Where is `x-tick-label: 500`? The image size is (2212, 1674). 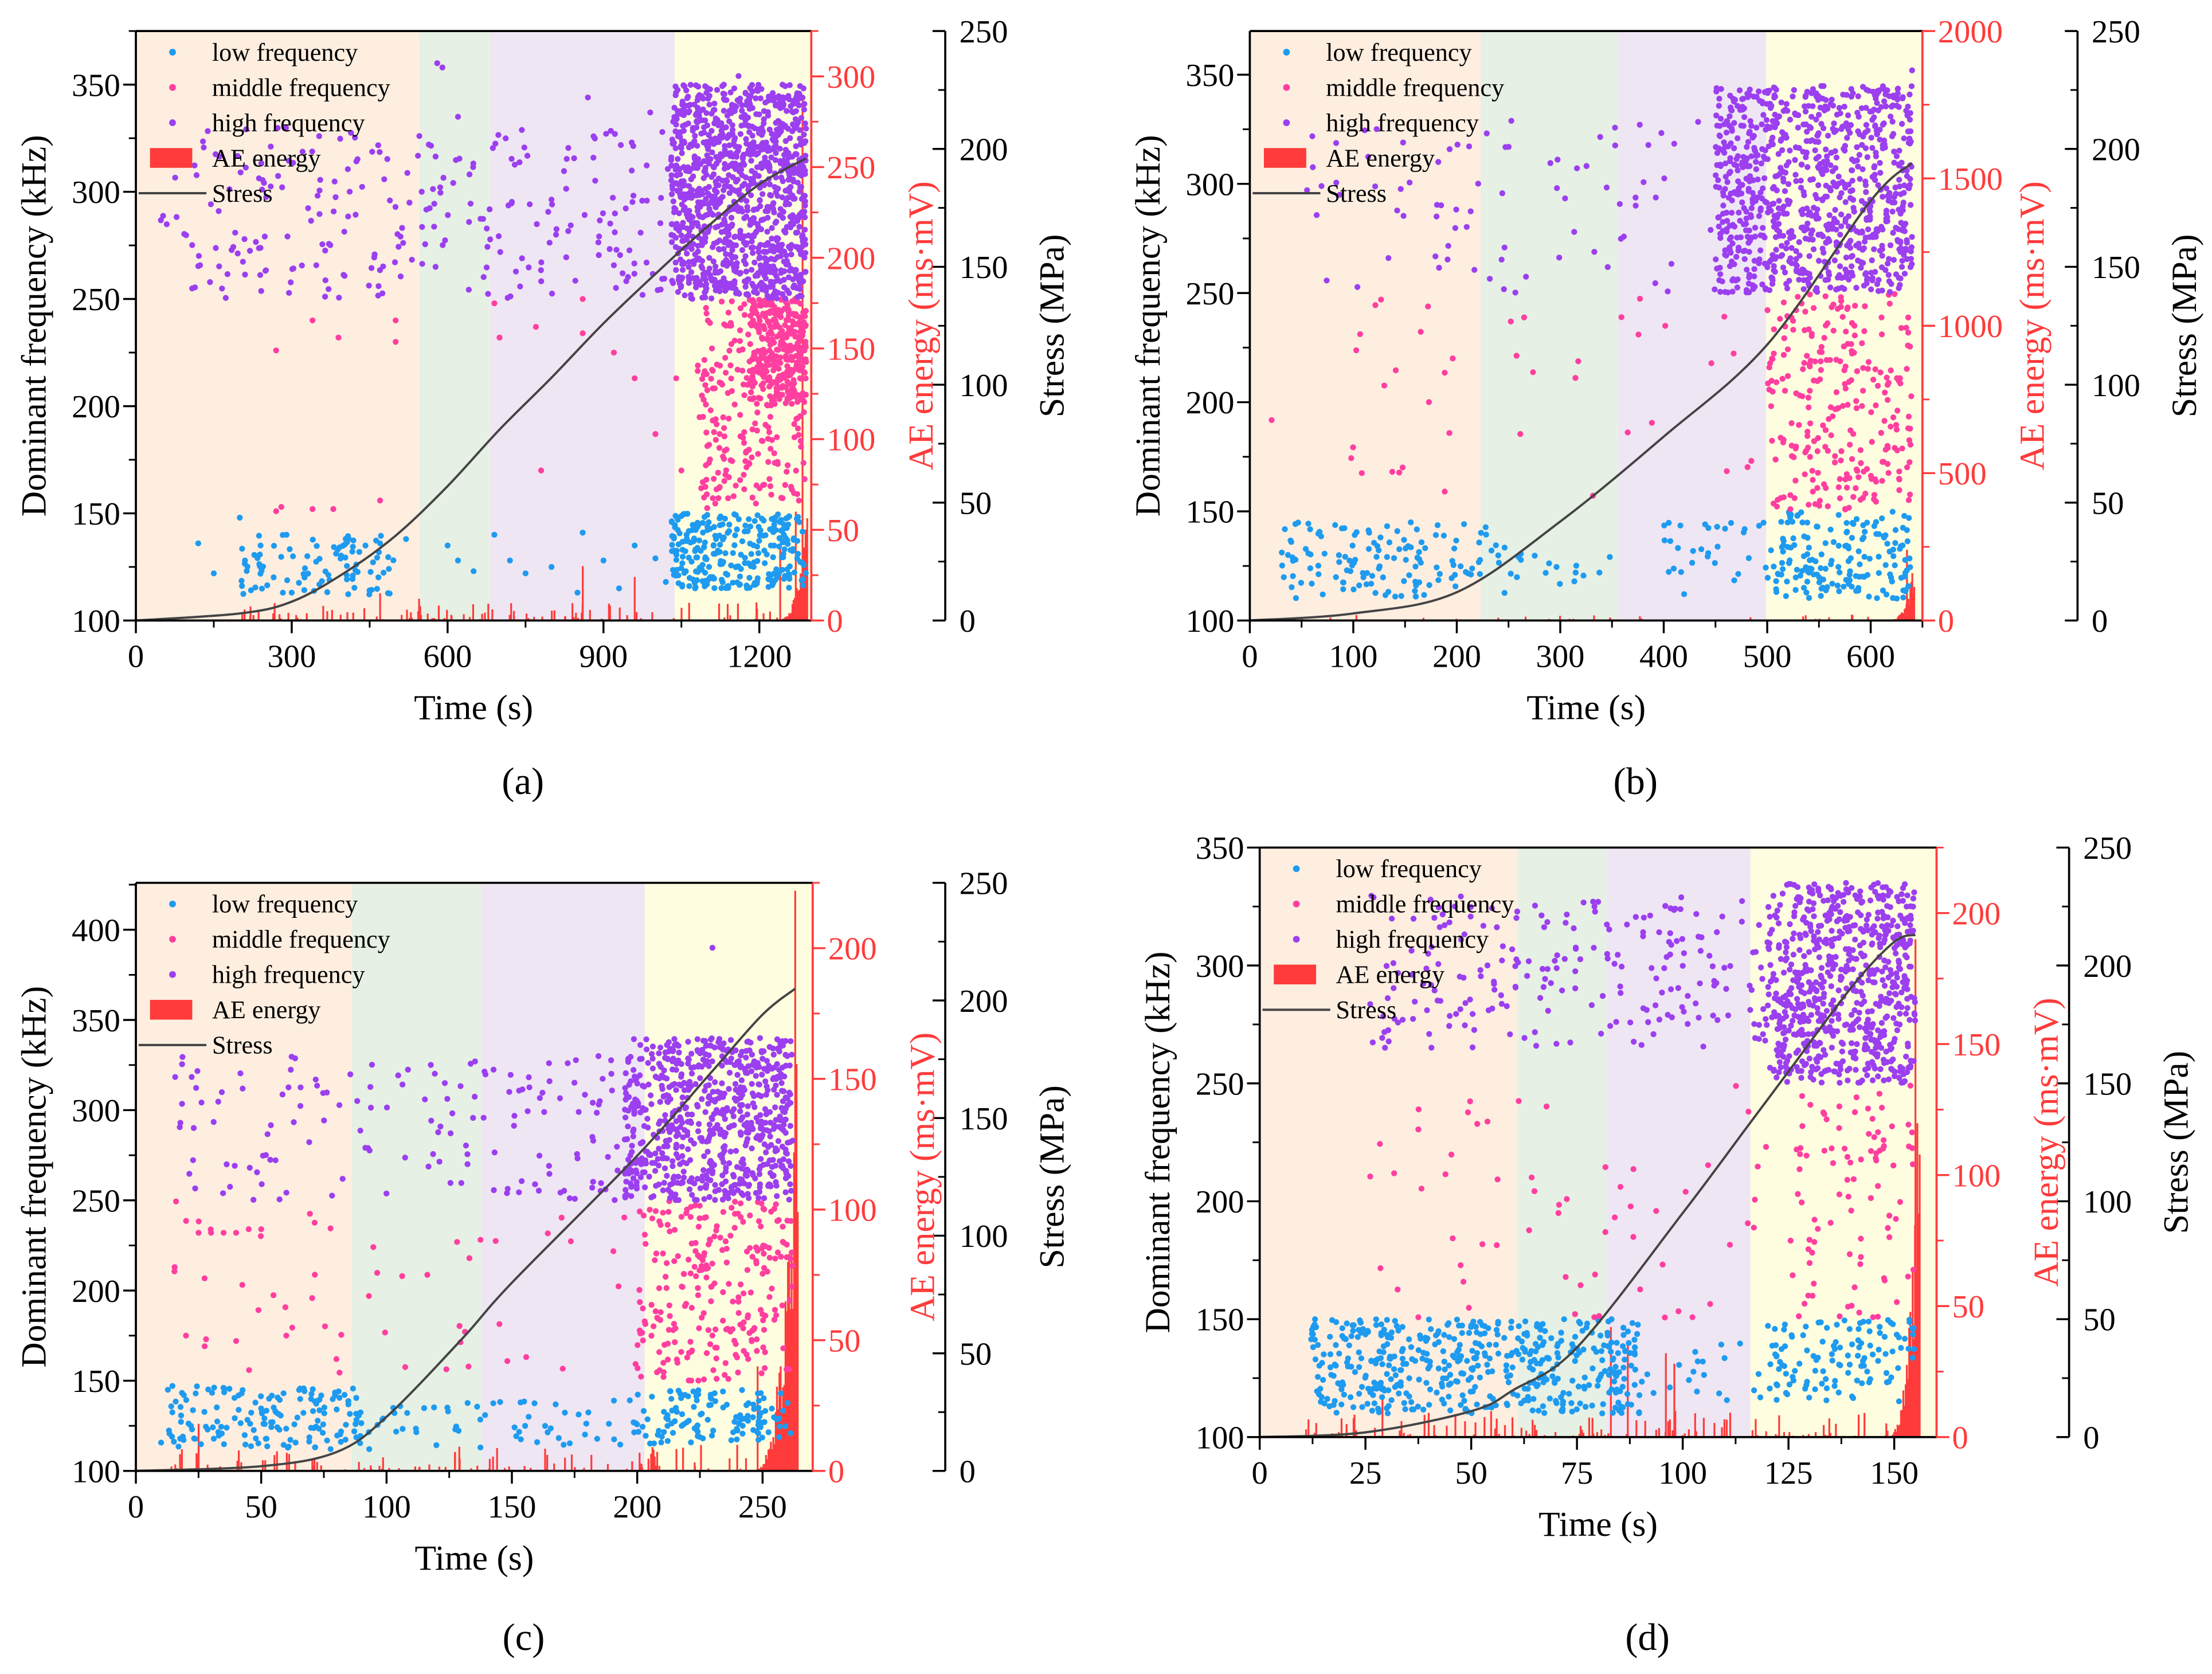 x-tick-label: 500 is located at coordinates (1768, 657).